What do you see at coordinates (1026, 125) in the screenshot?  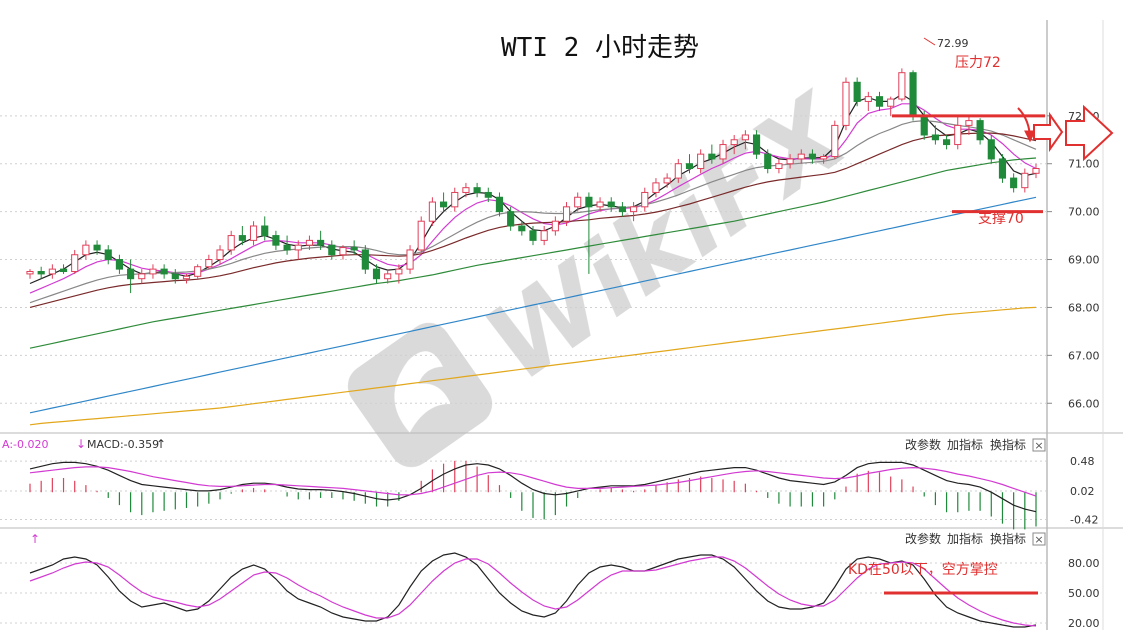 I see `downward-arrow-annotation` at bounding box center [1026, 125].